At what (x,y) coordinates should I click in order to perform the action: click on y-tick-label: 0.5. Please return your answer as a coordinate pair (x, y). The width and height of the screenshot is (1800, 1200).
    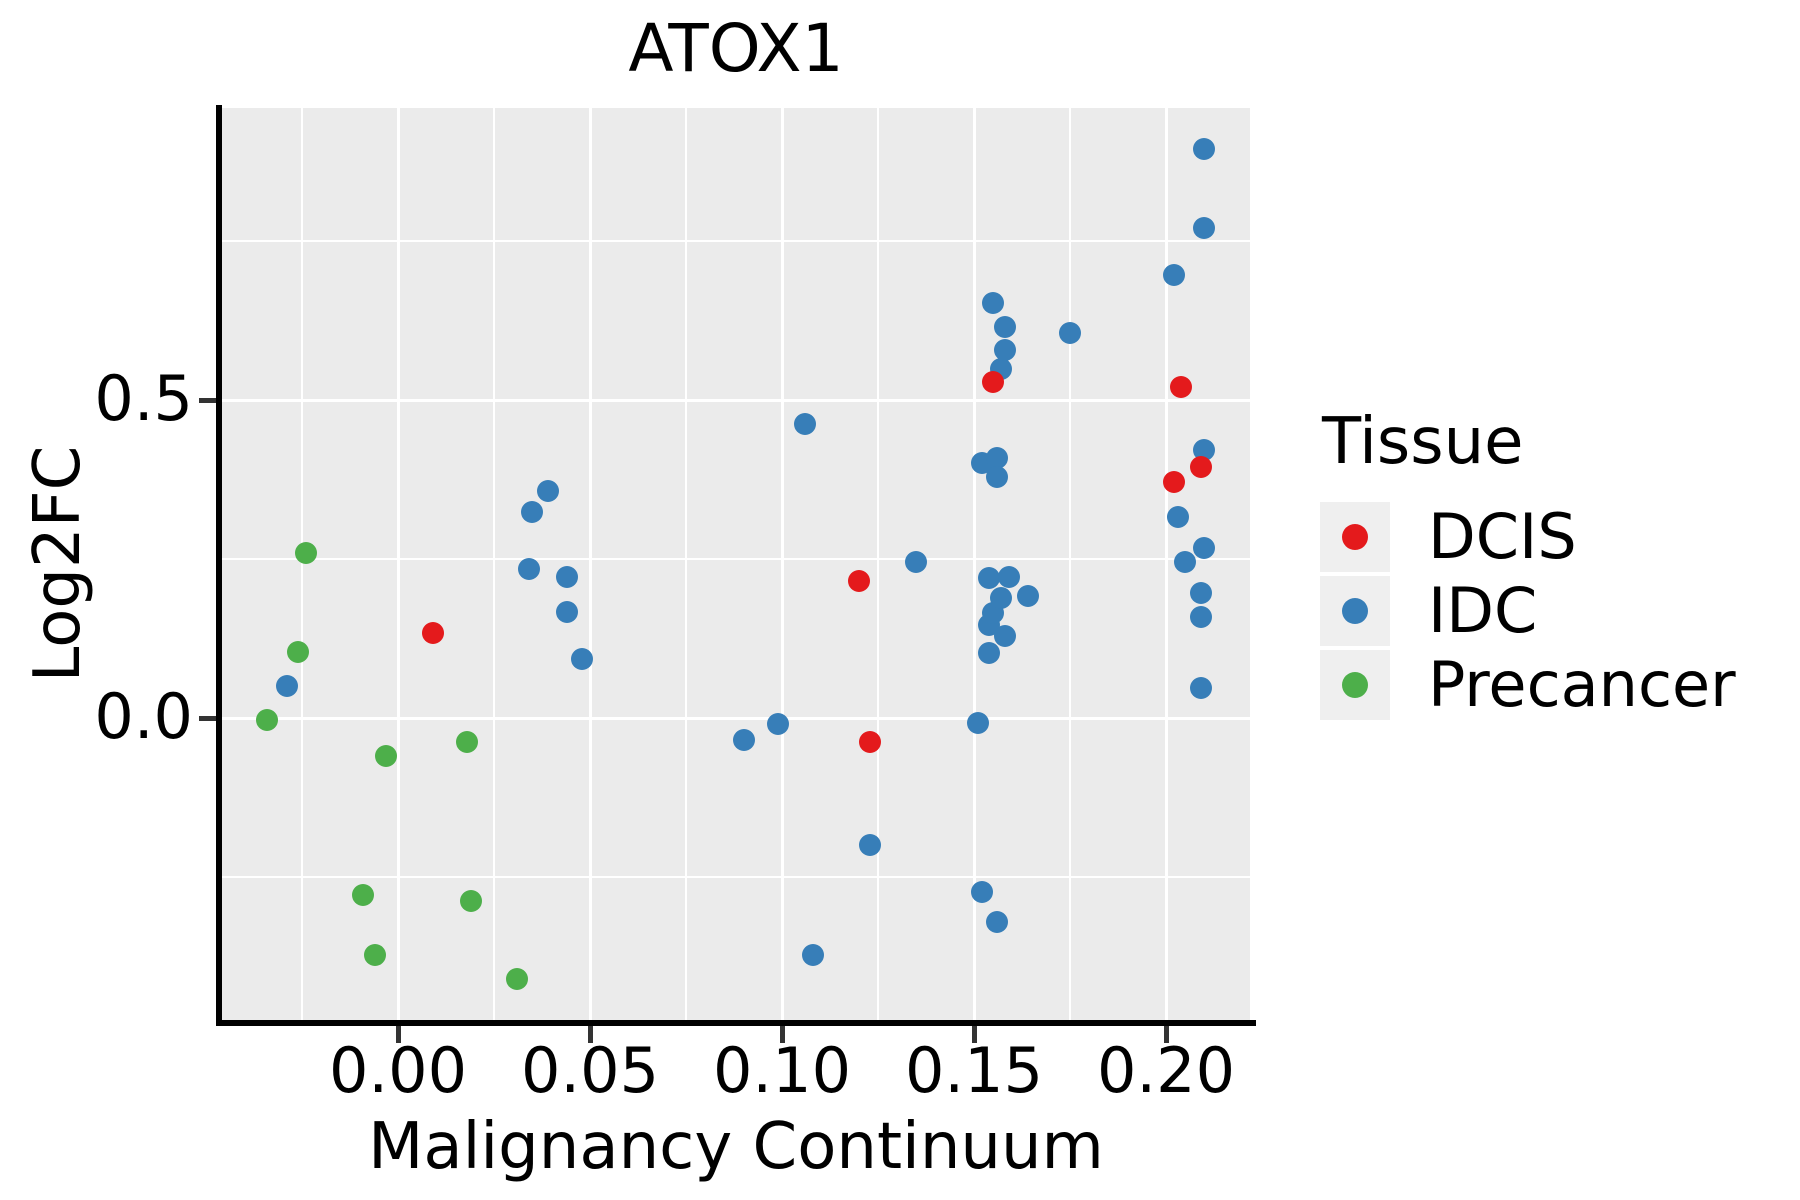
    Looking at the image, I should click on (143, 399).